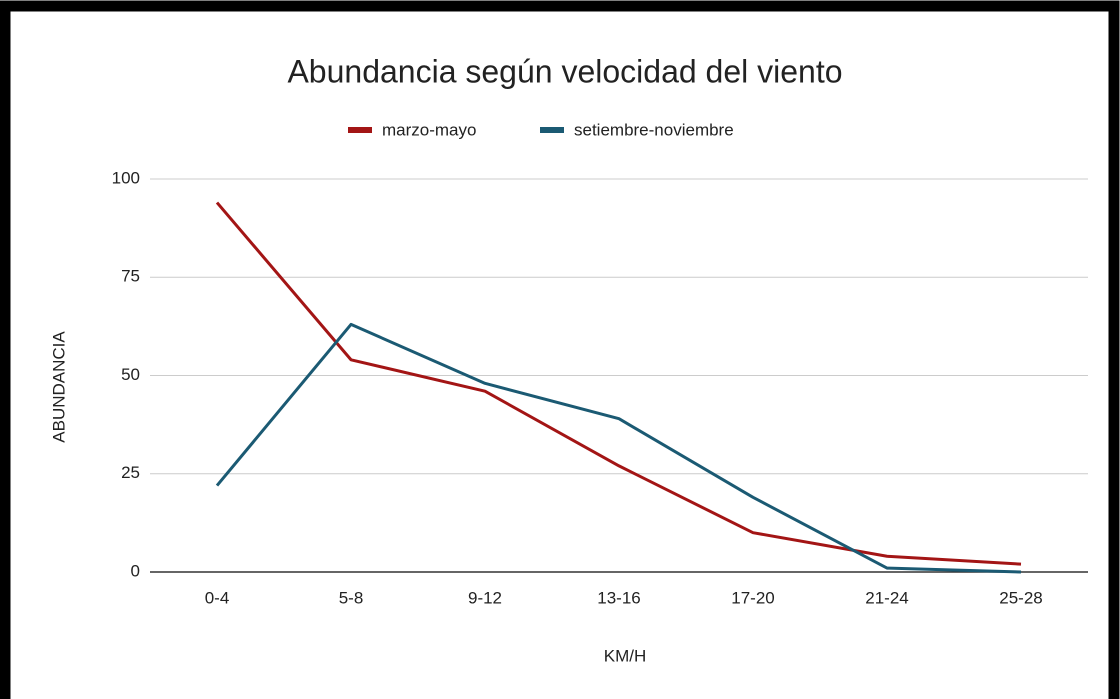 Image resolution: width=1120 pixels, height=699 pixels. What do you see at coordinates (485, 597) in the screenshot?
I see `x-tick-label: 9-12` at bounding box center [485, 597].